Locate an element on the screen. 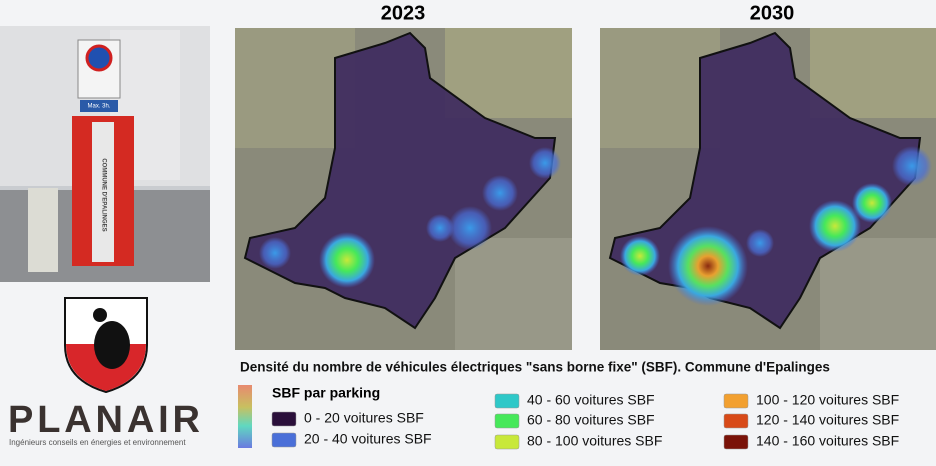 The height and width of the screenshot is (466, 936). legend-label: 40 - 60 voitures SBF is located at coordinates (591, 400).